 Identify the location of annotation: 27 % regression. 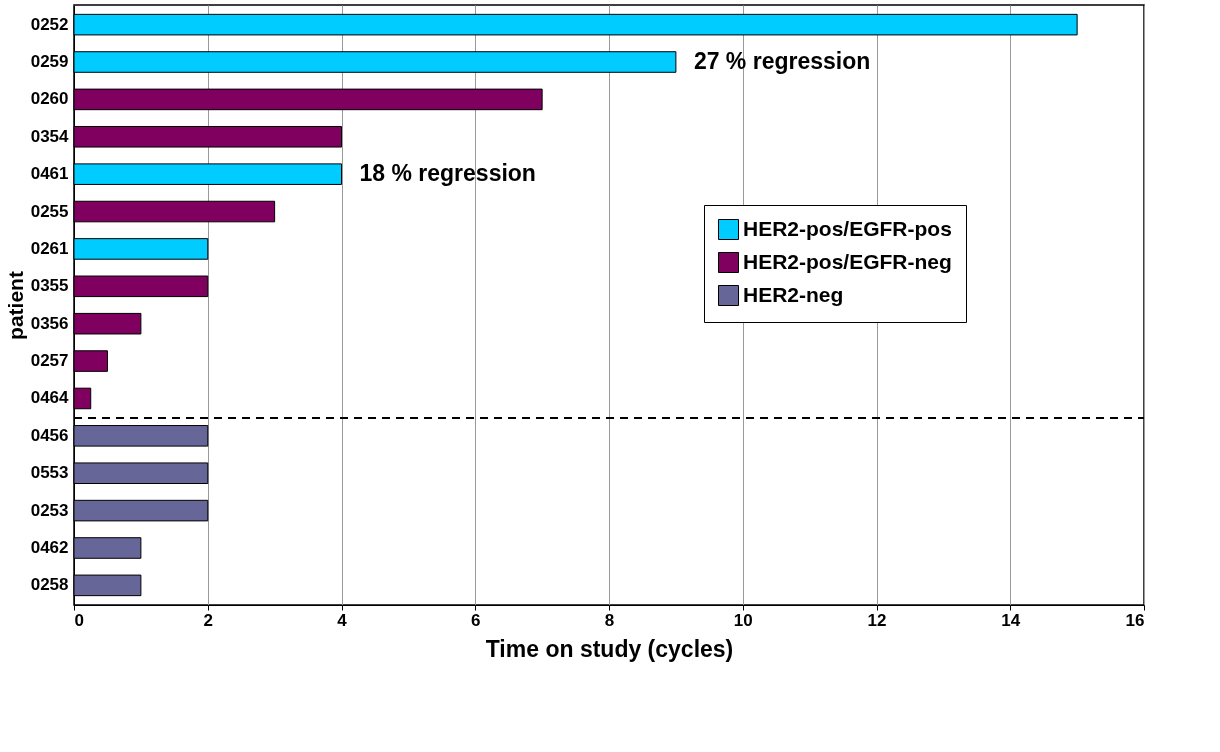
(782, 61).